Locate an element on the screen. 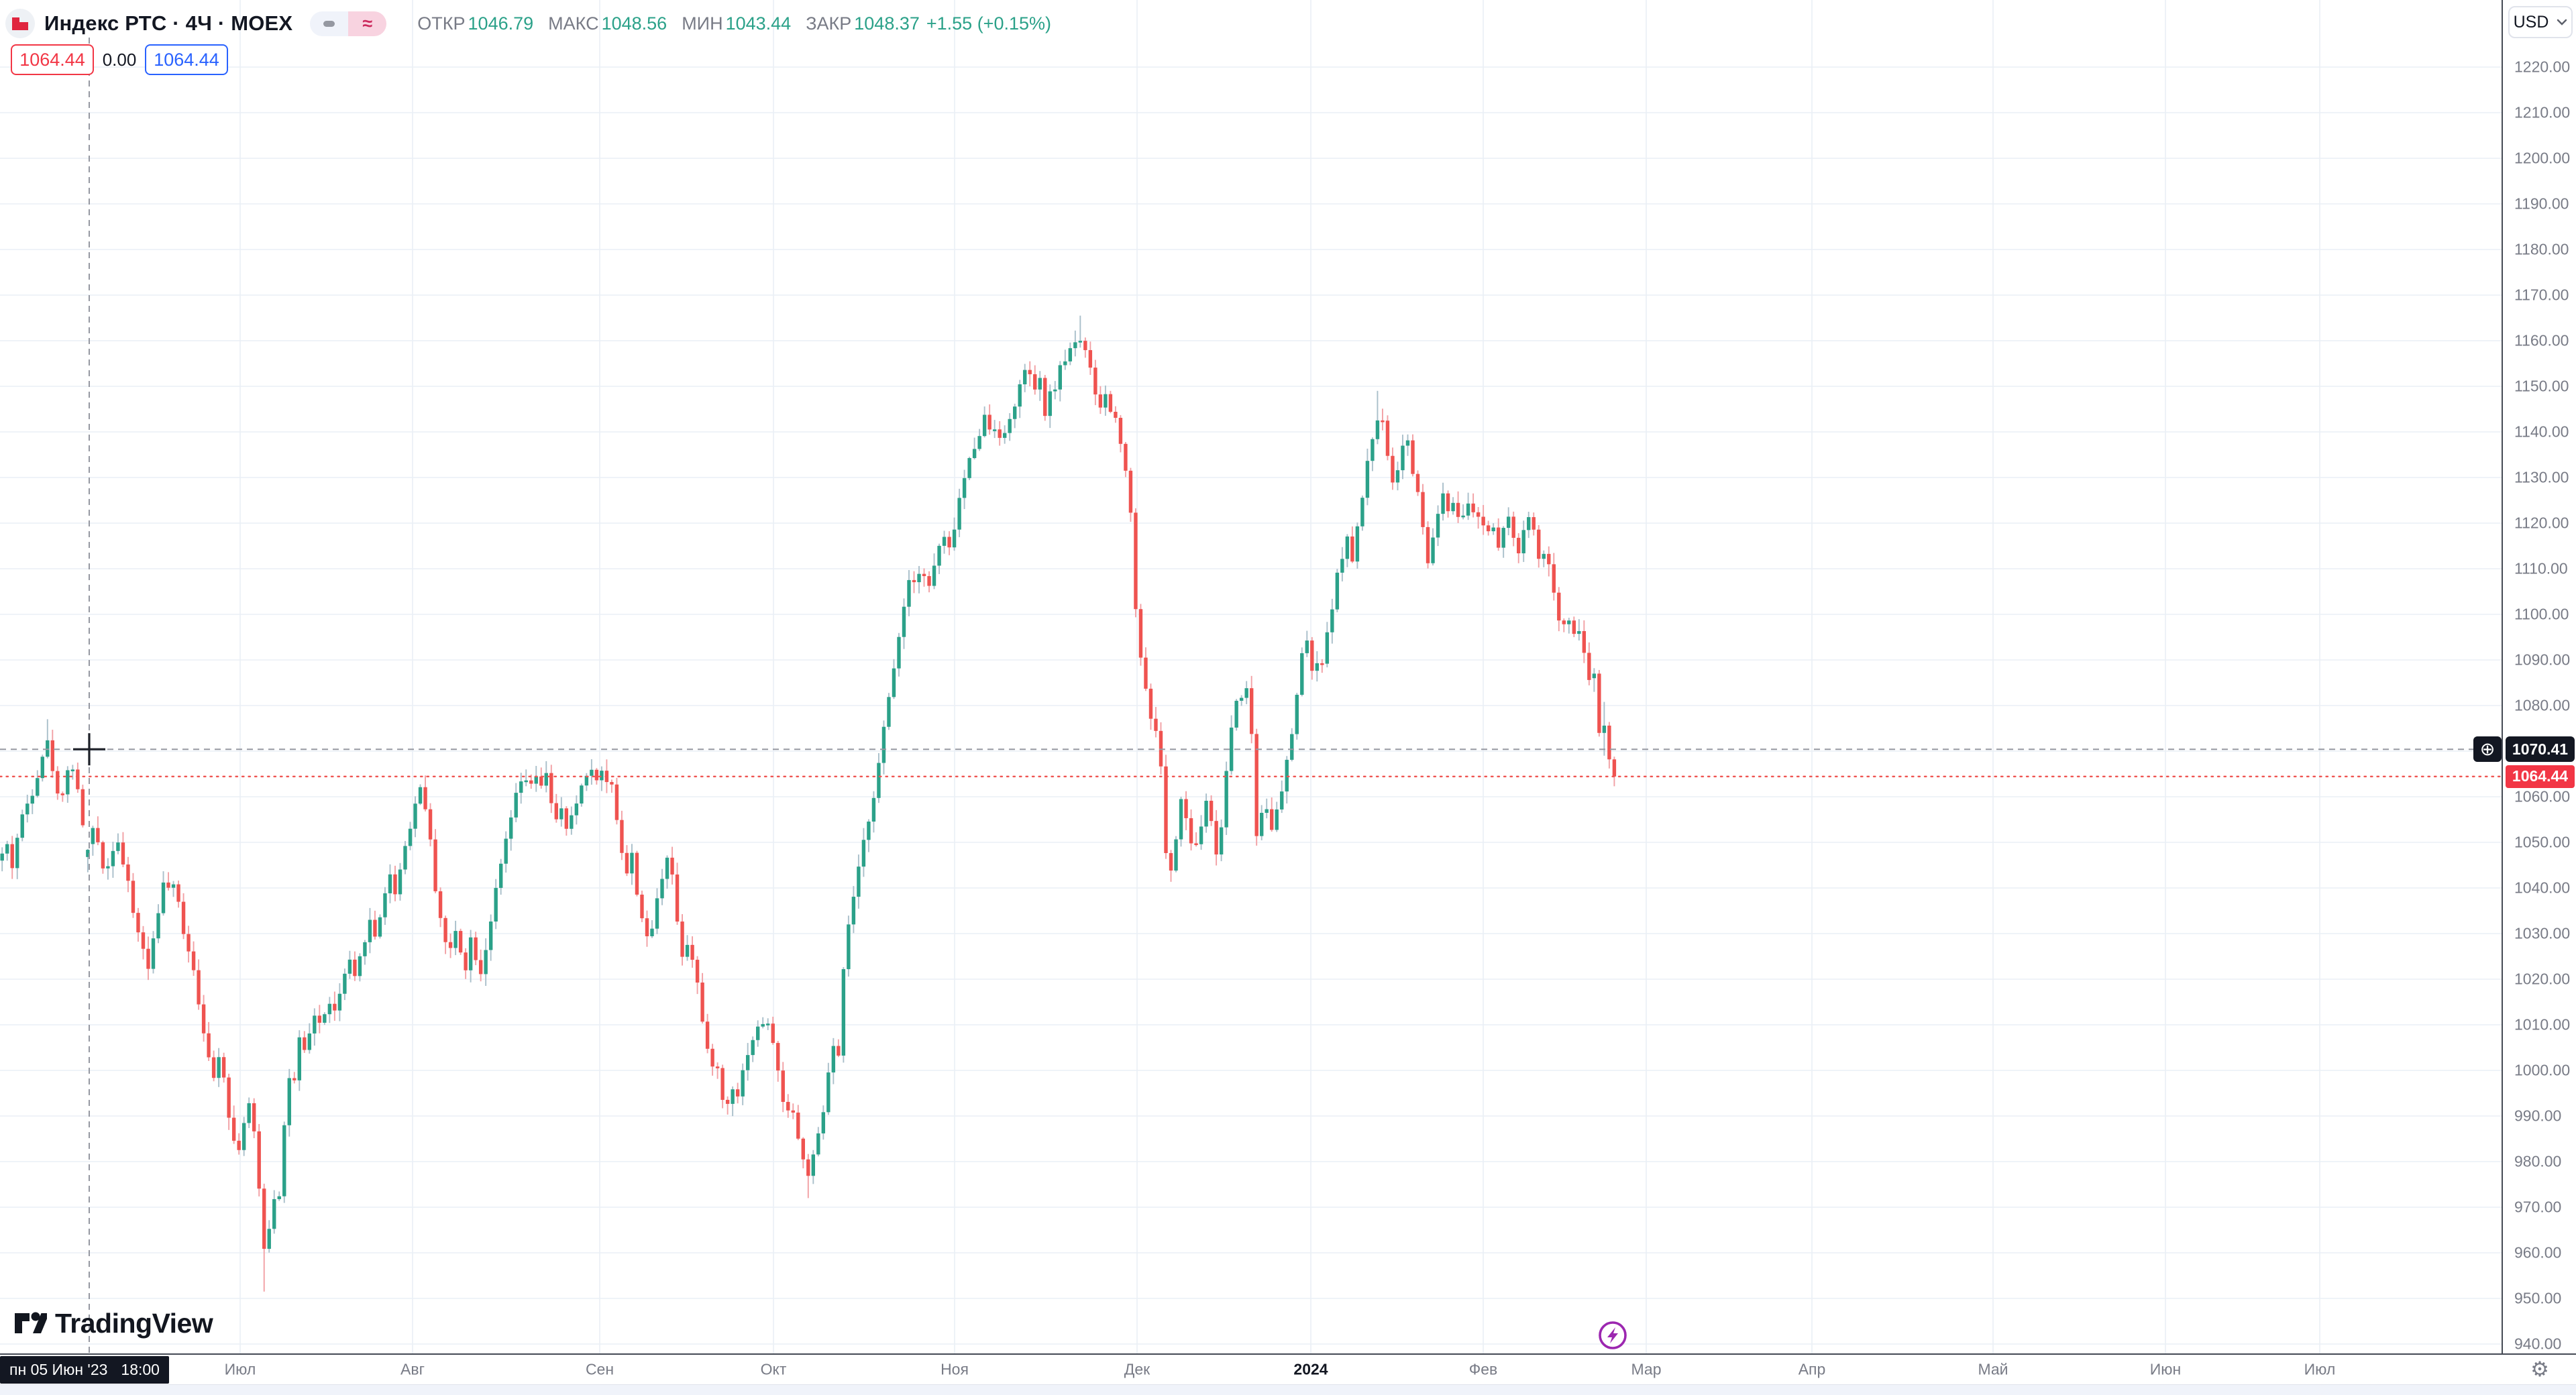 The image size is (2576, 1395). price-tick-label: 970.00 is located at coordinates (2538, 1207).